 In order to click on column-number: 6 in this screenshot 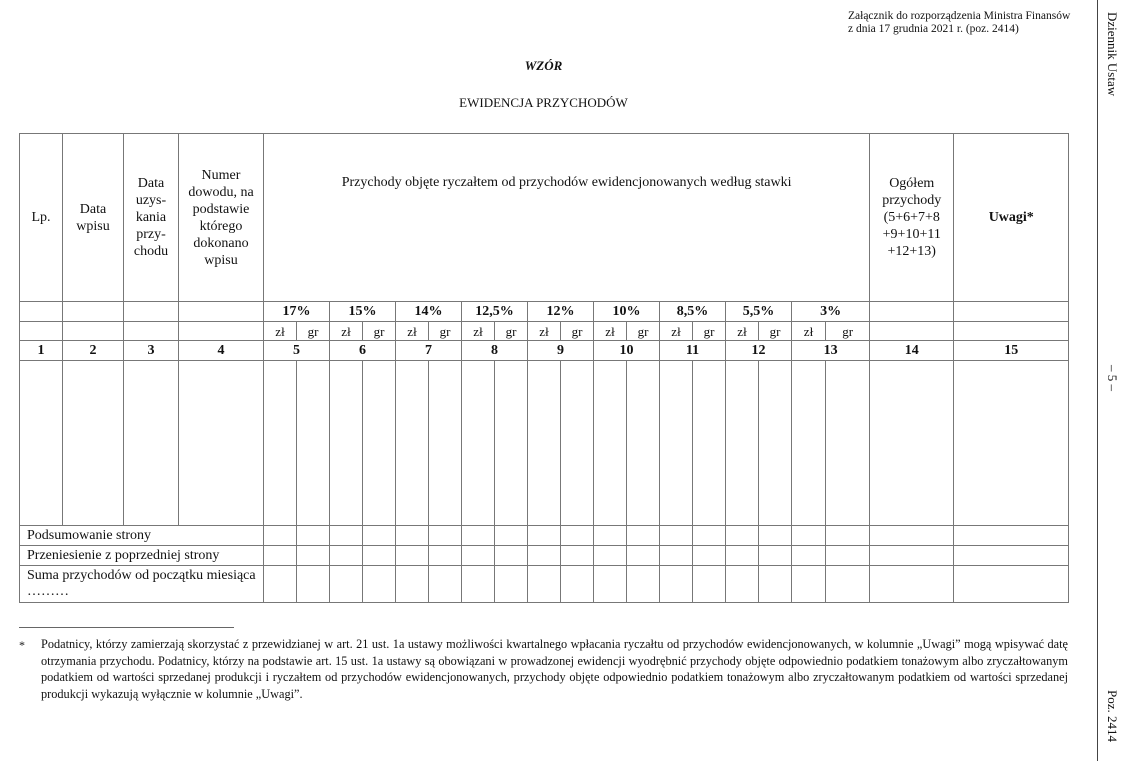, I will do `click(362, 350)`.